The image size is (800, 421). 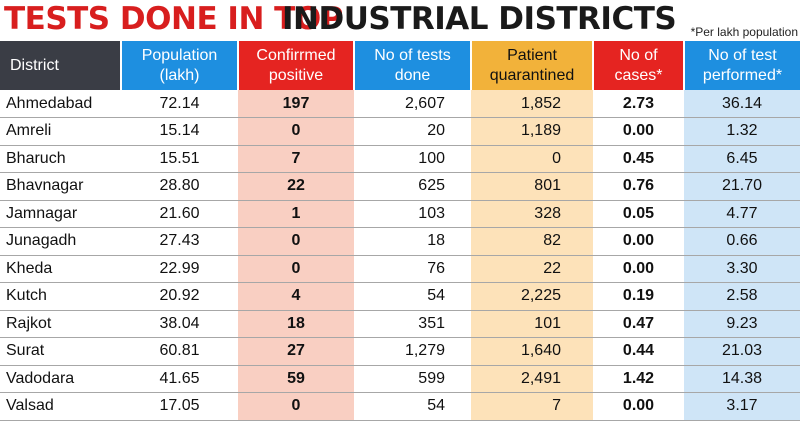 I want to click on cell-district: Valsad, so click(x=60, y=406).